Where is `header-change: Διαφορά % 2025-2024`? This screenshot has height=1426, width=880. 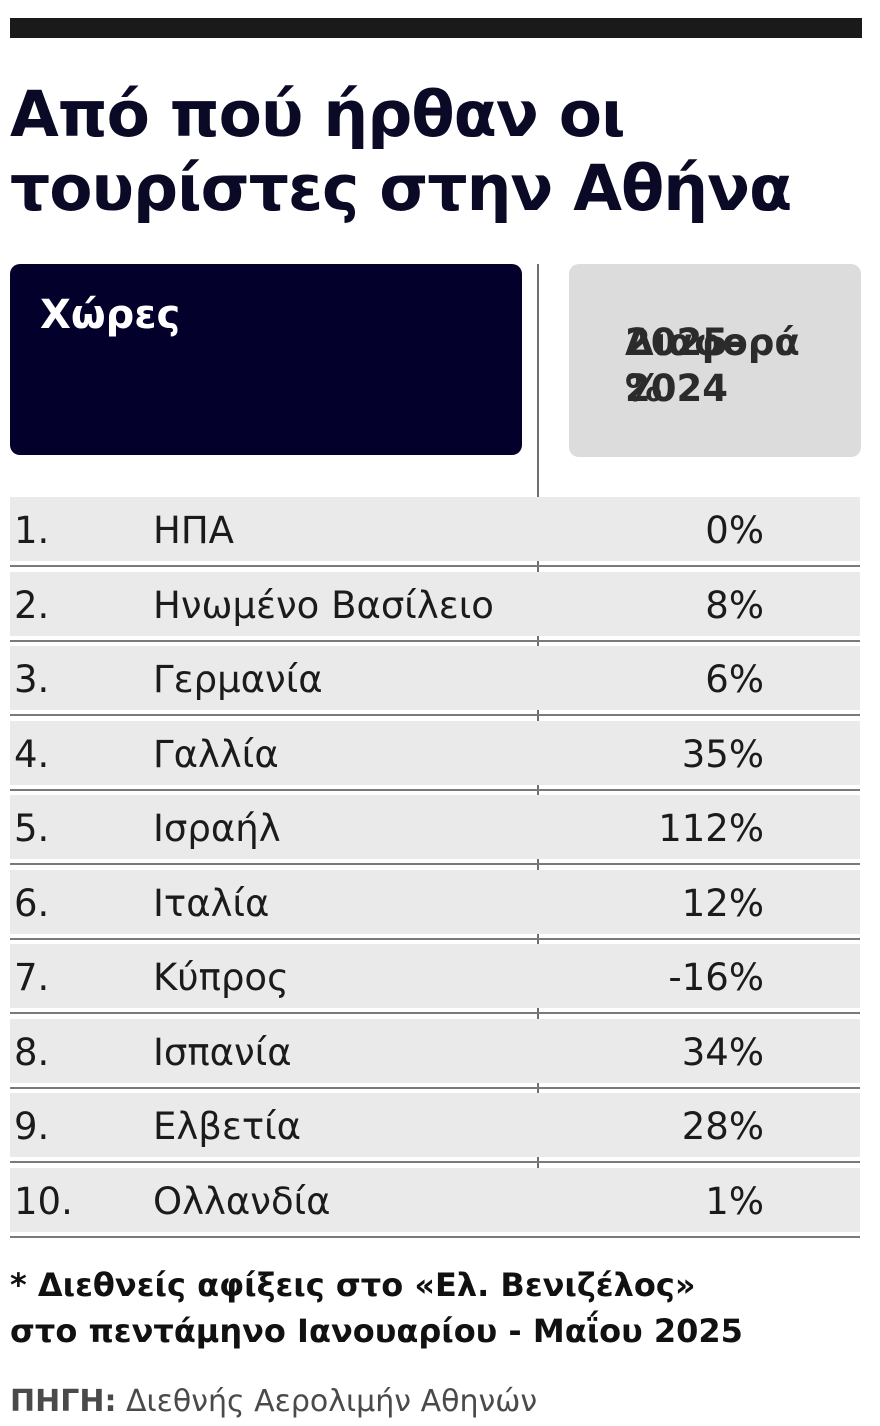 header-change: Διαφορά % 2025-2024 is located at coordinates (715, 360).